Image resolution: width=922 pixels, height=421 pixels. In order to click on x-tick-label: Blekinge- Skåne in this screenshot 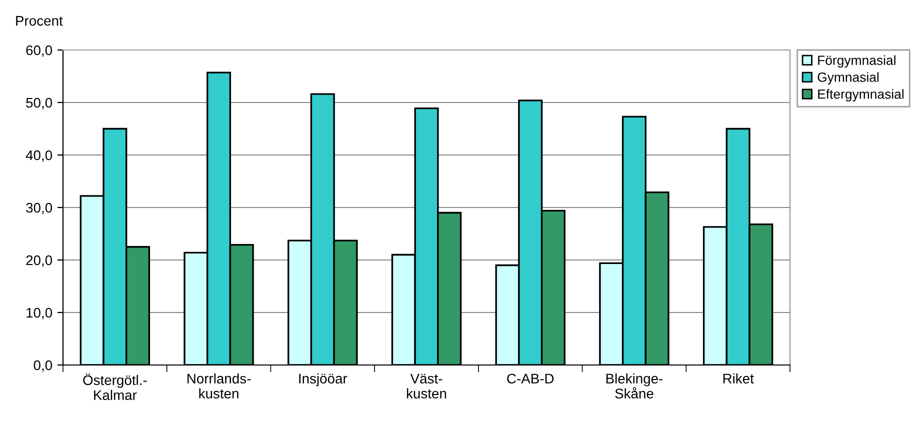, I will do `click(634, 385)`.